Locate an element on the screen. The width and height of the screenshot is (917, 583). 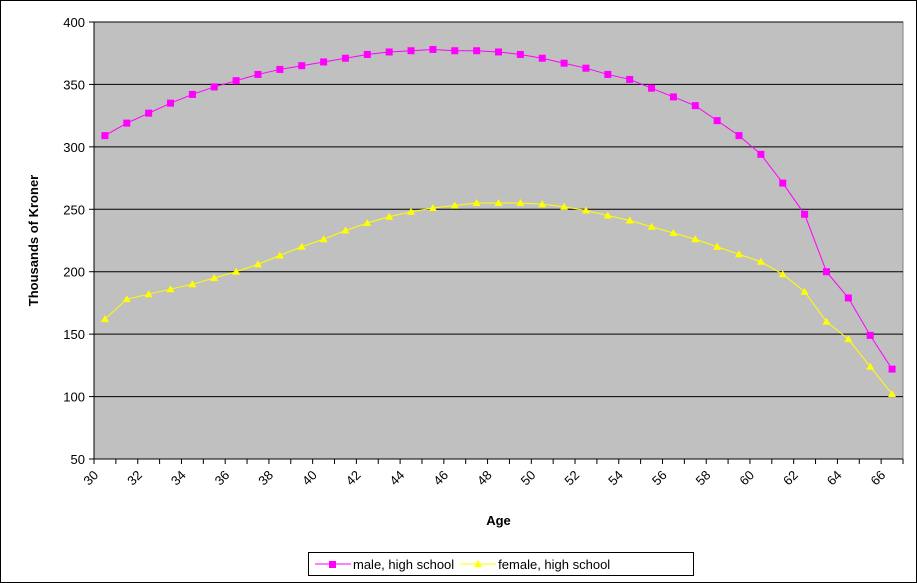
y-tick-label-50: 50 is located at coordinates (78, 459).